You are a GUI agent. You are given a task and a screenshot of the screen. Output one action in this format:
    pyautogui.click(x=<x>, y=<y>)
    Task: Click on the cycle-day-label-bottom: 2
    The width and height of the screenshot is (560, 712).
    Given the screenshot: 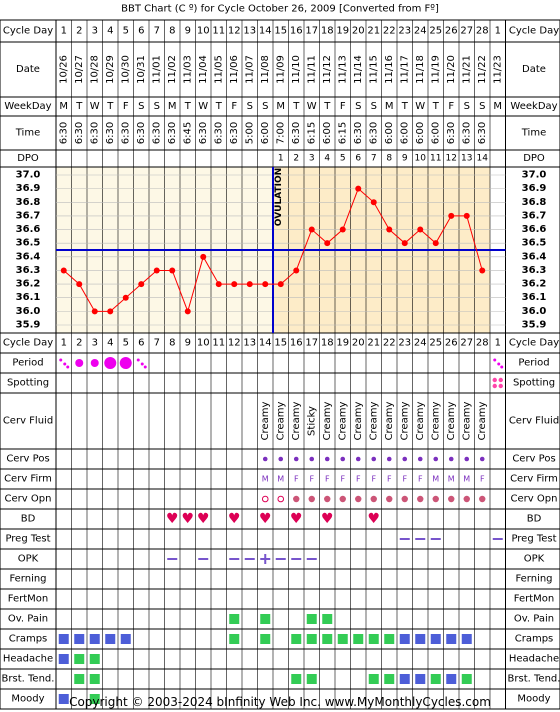 What is the action you would take?
    pyautogui.click(x=79, y=343)
    